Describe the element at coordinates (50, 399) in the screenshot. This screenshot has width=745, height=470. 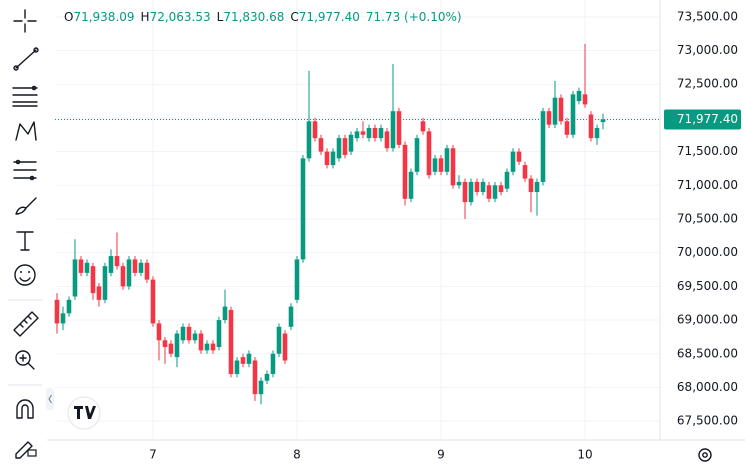
I see `collapse-toolbar` at that location.